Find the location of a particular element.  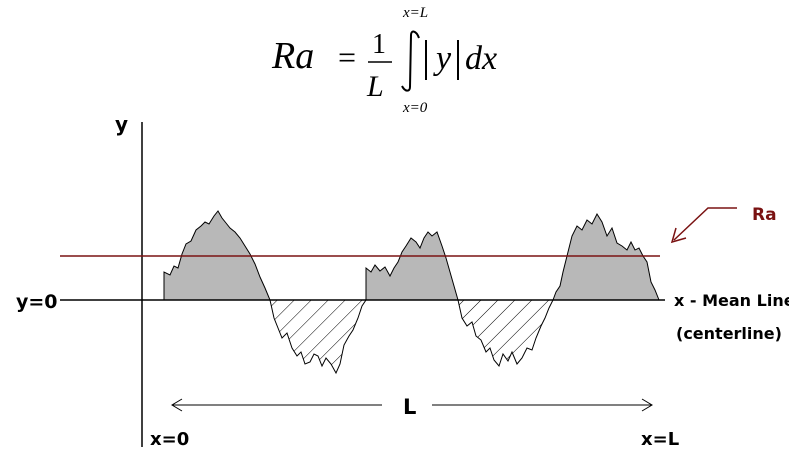

length-label: L is located at coordinates (409, 407).